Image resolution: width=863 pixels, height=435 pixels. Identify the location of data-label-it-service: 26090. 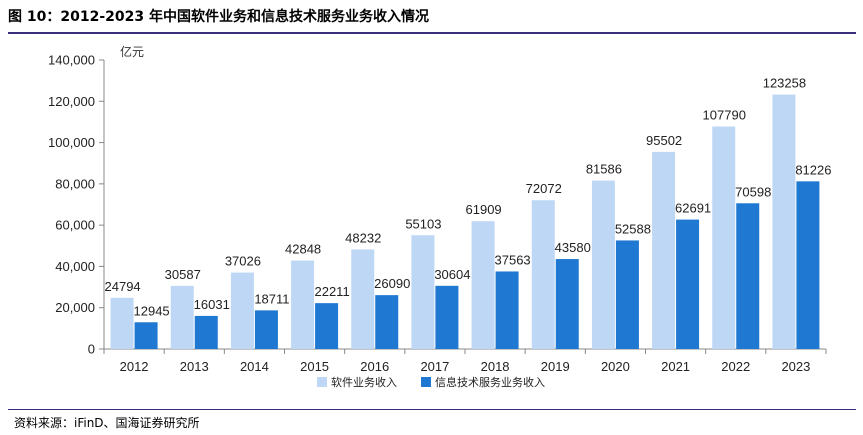
(392, 283).